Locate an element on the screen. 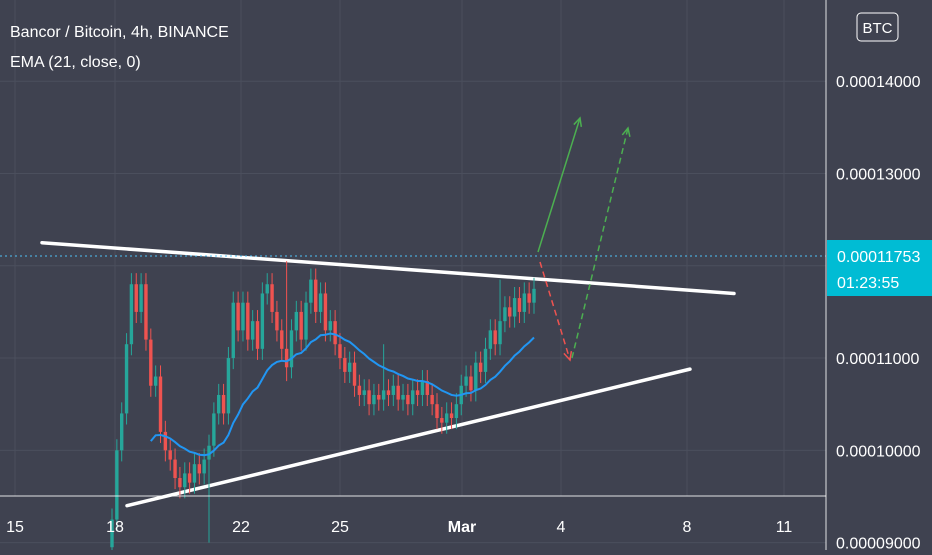 The height and width of the screenshot is (555, 932). time-axis: 15 18 22 25 Mar 4 8 11 is located at coordinates (399, 527).